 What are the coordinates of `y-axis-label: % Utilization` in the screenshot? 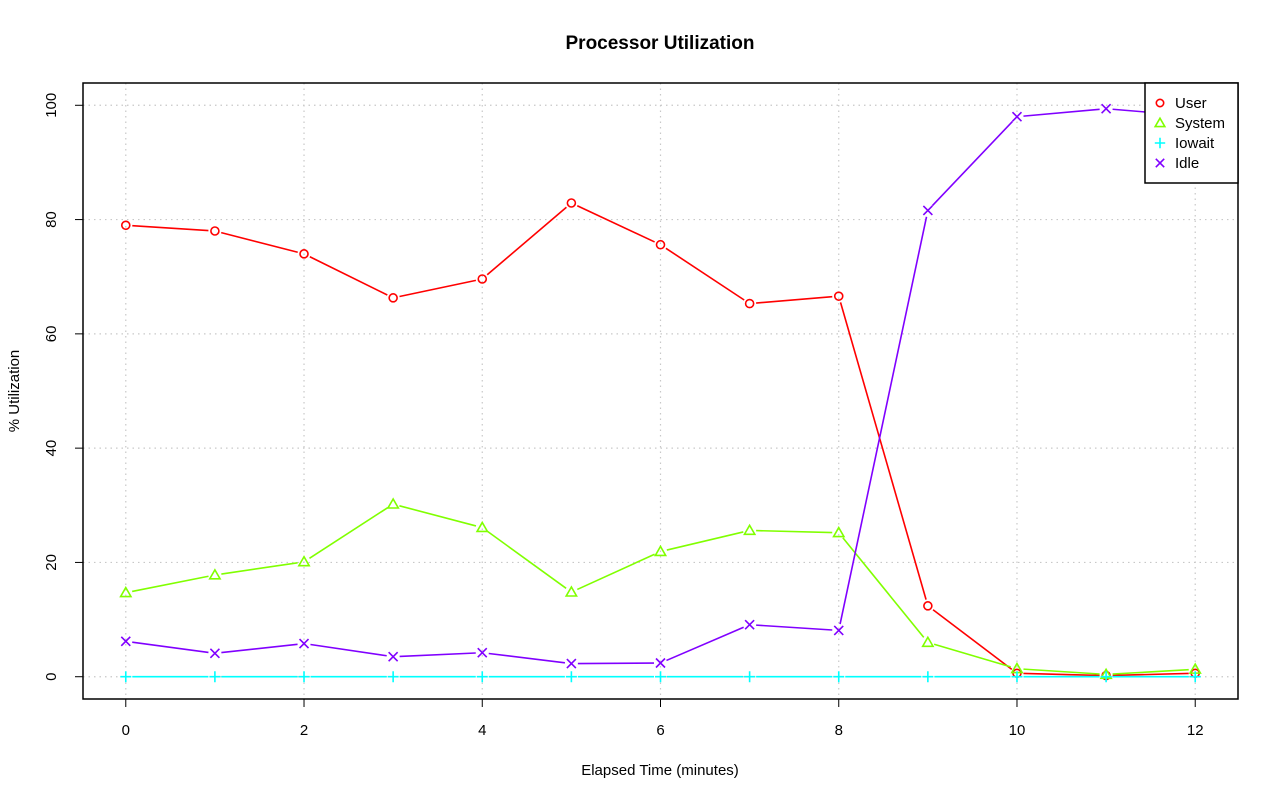 It's located at (14, 391).